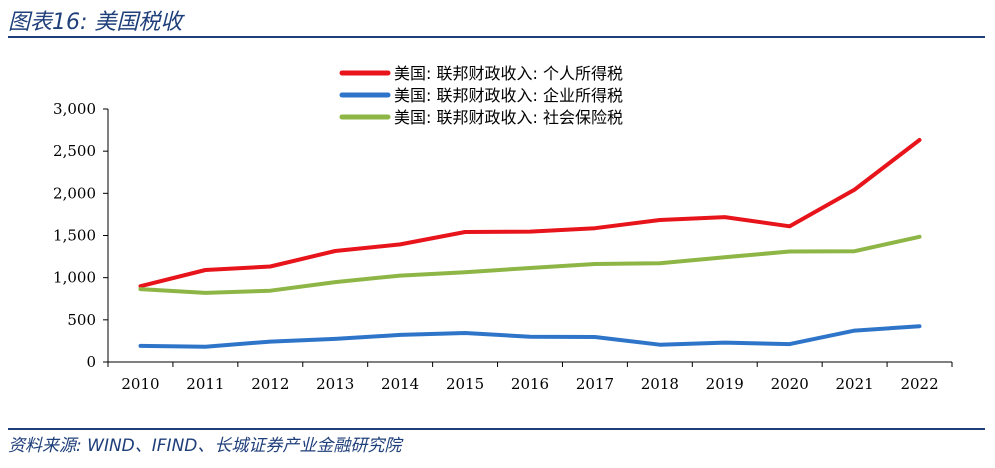  What do you see at coordinates (508, 73) in the screenshot?
I see `legend-label: 美国: 联邦财政收入: 个人所得税` at bounding box center [508, 73].